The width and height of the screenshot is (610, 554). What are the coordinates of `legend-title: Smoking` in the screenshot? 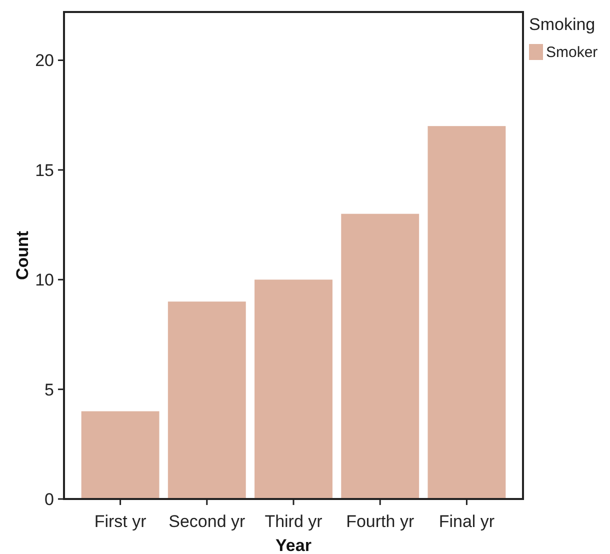 It's located at (562, 24).